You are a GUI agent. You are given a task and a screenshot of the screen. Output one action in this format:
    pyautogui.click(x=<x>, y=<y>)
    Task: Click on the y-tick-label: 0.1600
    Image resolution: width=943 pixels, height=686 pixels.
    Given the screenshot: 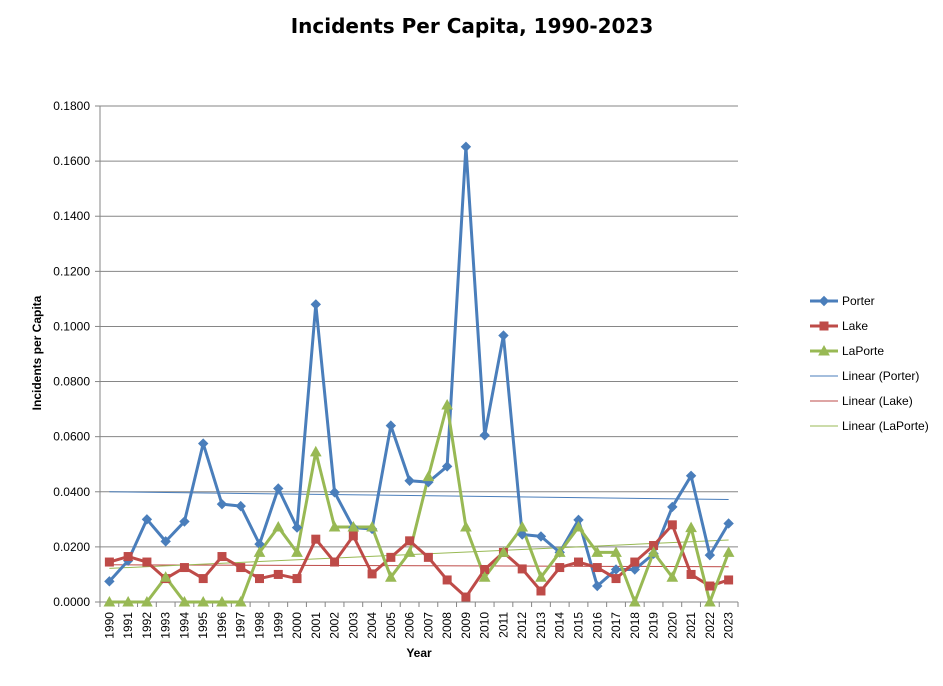 What is the action you would take?
    pyautogui.click(x=71, y=161)
    